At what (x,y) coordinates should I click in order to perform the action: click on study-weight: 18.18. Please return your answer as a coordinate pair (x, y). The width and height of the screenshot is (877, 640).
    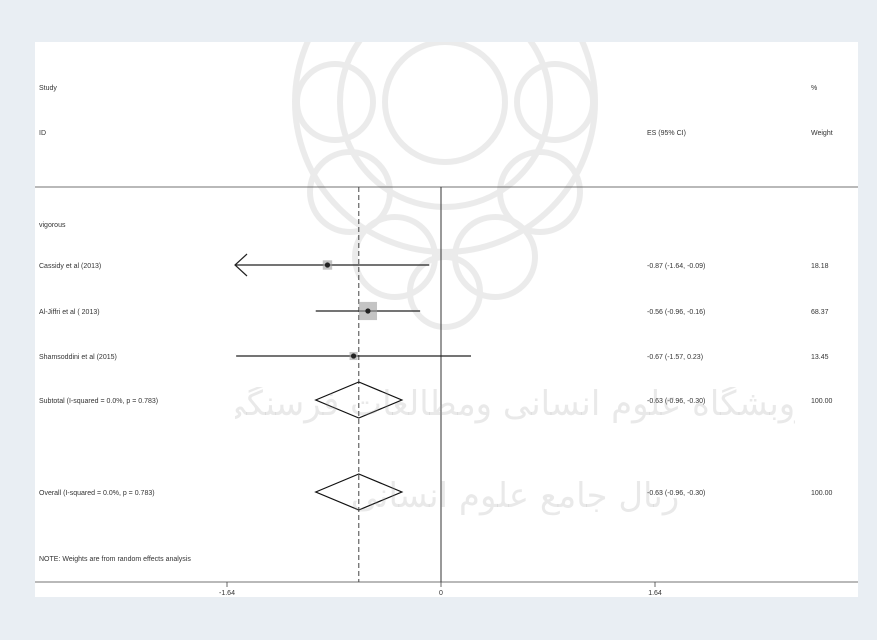
    Looking at the image, I should click on (820, 266).